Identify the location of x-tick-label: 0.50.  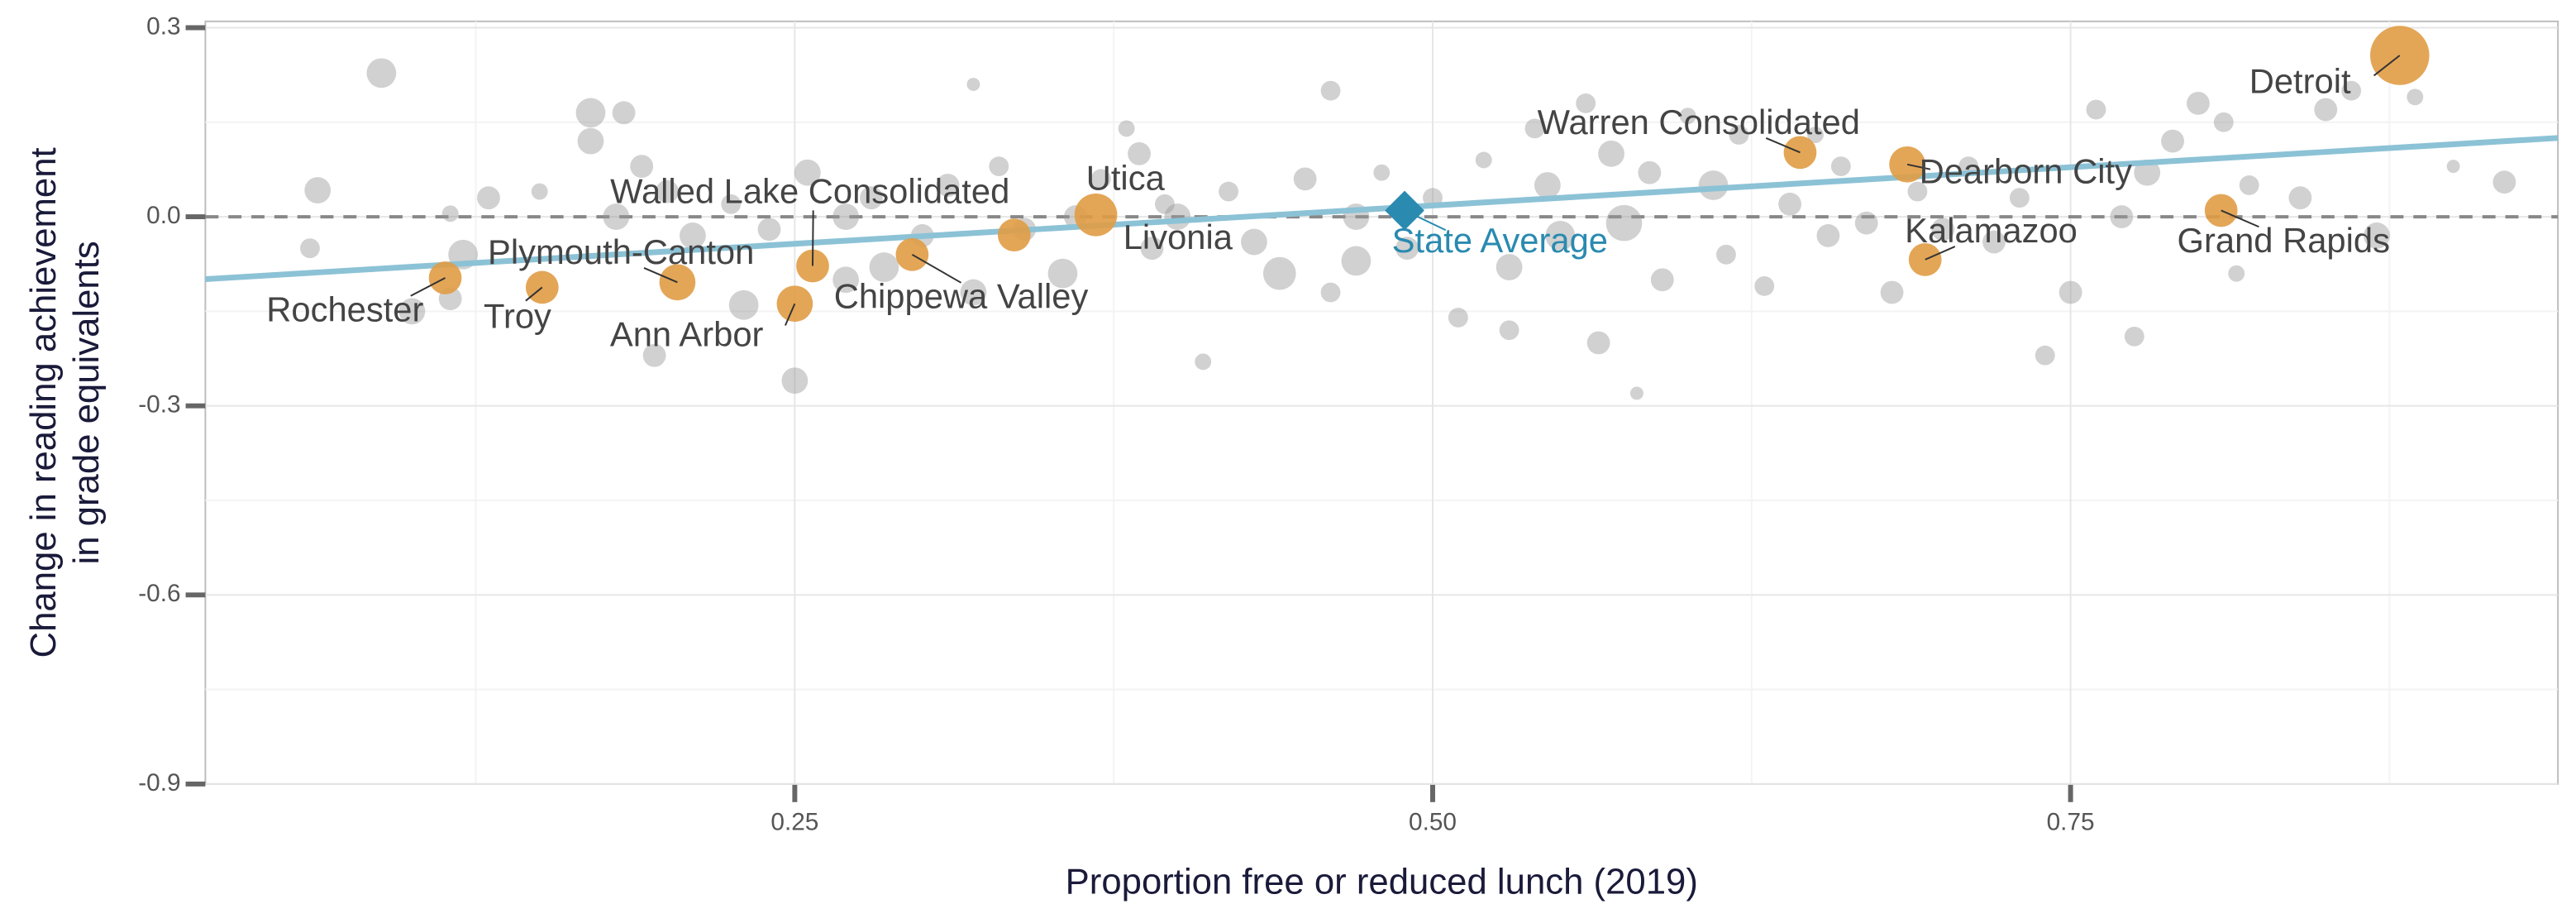
(1433, 822).